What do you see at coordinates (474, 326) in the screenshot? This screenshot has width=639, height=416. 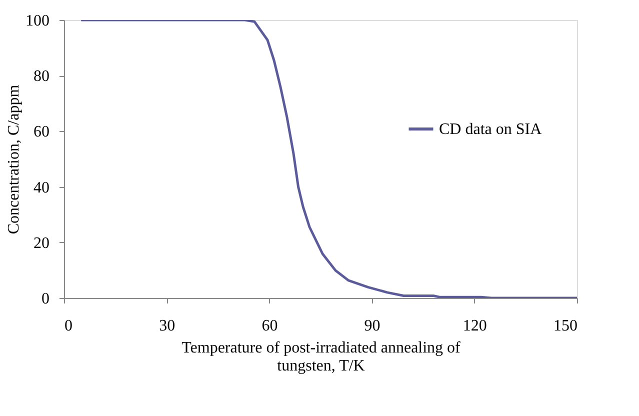 I see `x-tick-label: 120` at bounding box center [474, 326].